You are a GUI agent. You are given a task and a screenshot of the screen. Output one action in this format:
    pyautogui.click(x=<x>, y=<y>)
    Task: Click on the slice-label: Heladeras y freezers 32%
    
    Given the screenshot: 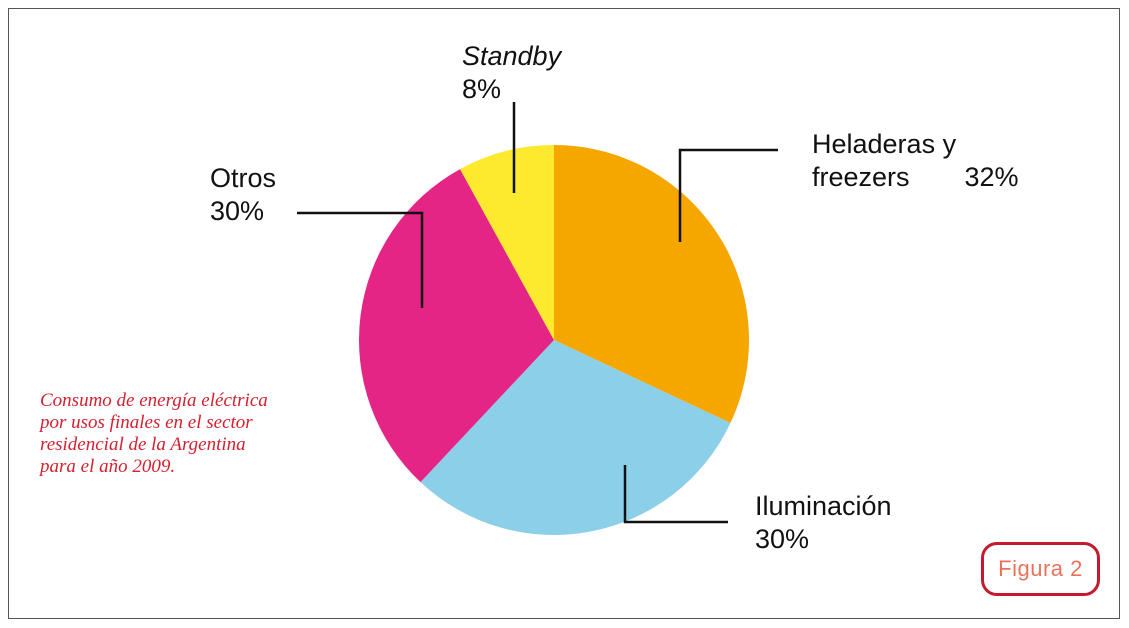 What is the action you would take?
    pyautogui.click(x=915, y=161)
    